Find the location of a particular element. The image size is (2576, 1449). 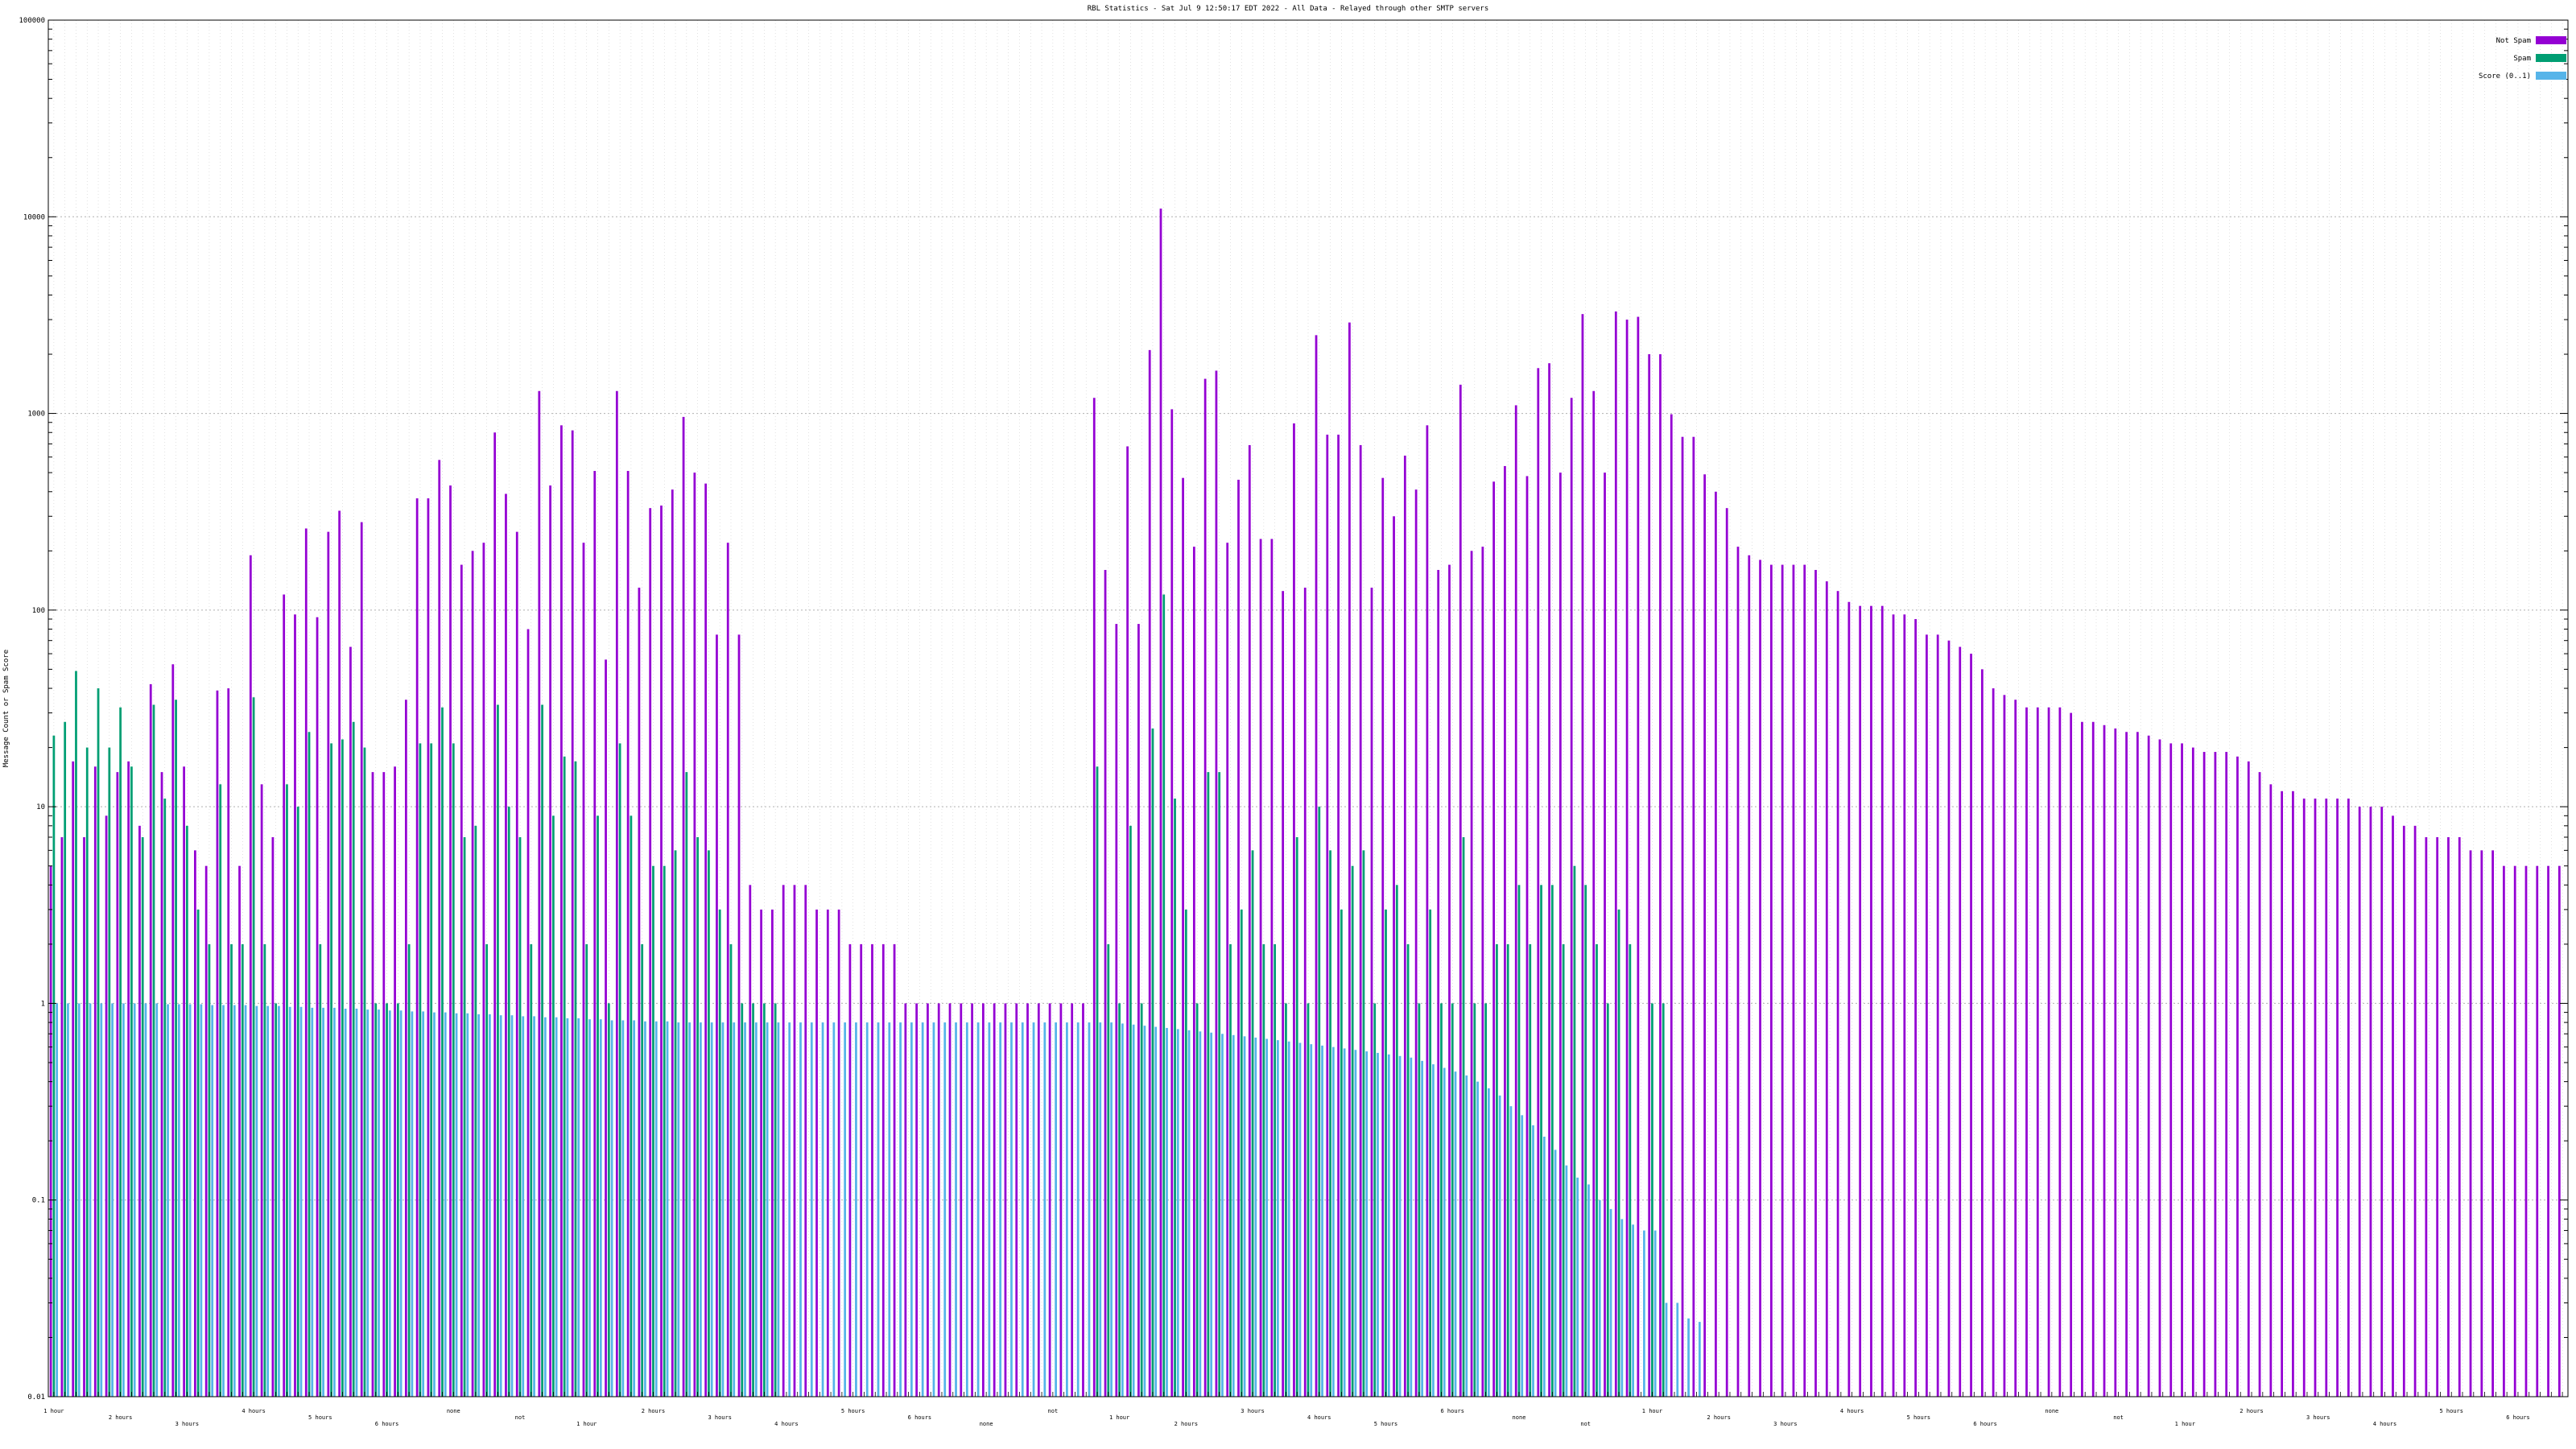

legend-swatch is located at coordinates (2551, 76).